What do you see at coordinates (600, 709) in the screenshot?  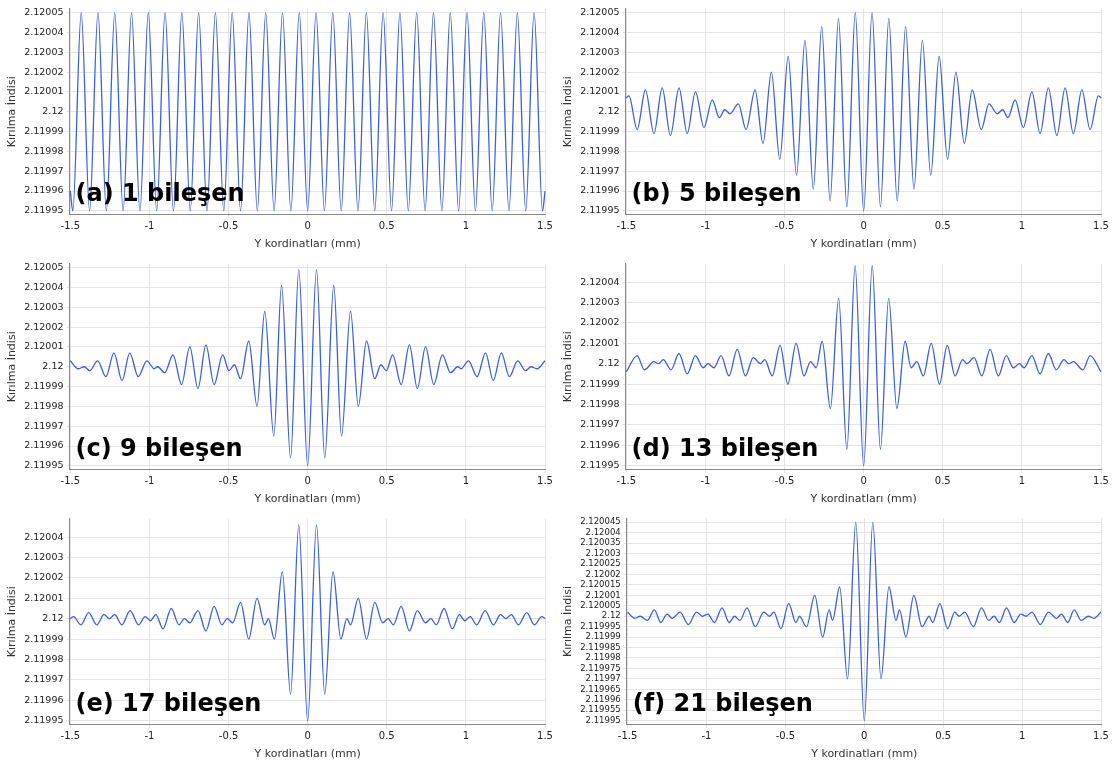 I see `y-tick-label: 2.119955` at bounding box center [600, 709].